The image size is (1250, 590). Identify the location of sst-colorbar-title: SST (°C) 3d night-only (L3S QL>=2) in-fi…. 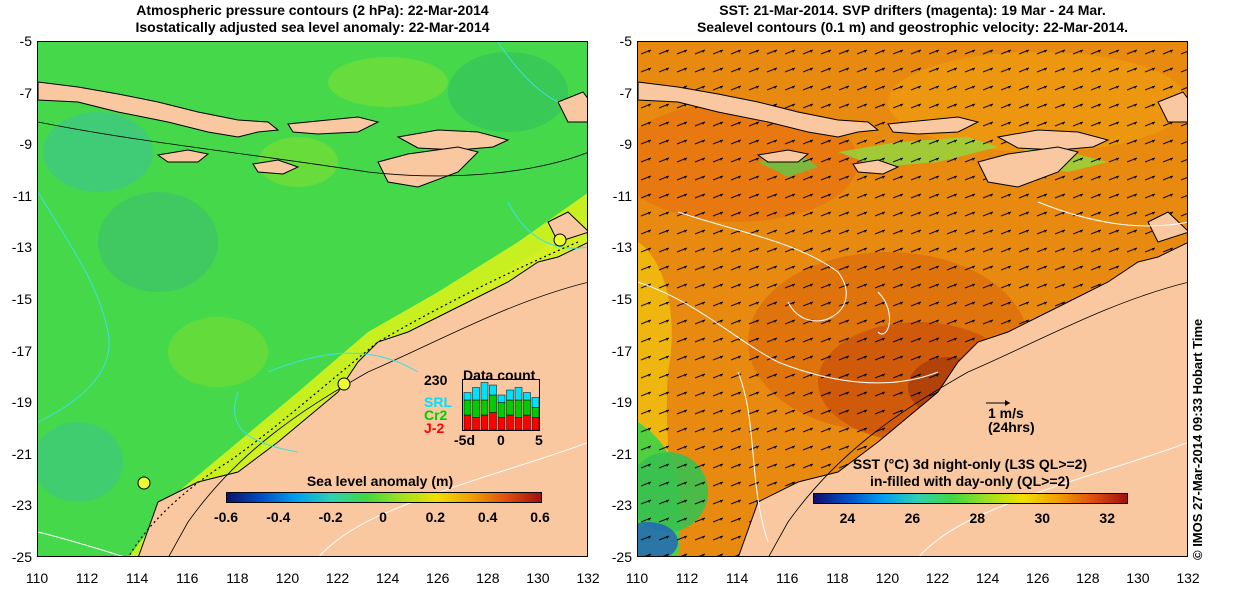
(970, 473).